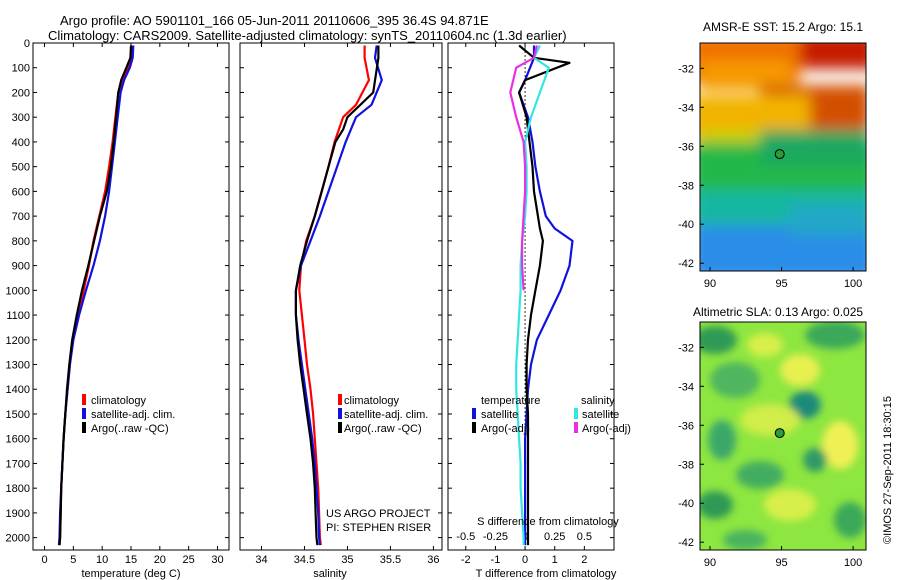 The height and width of the screenshot is (580, 900). Describe the element at coordinates (686, 348) in the screenshot. I see `map-y-tick-label: -32` at that location.